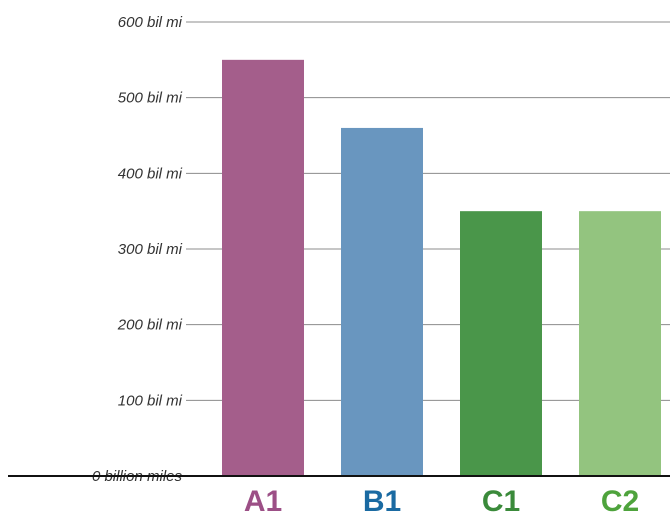 The width and height of the screenshot is (670, 514). I want to click on category-label-c1: C1, so click(501, 499).